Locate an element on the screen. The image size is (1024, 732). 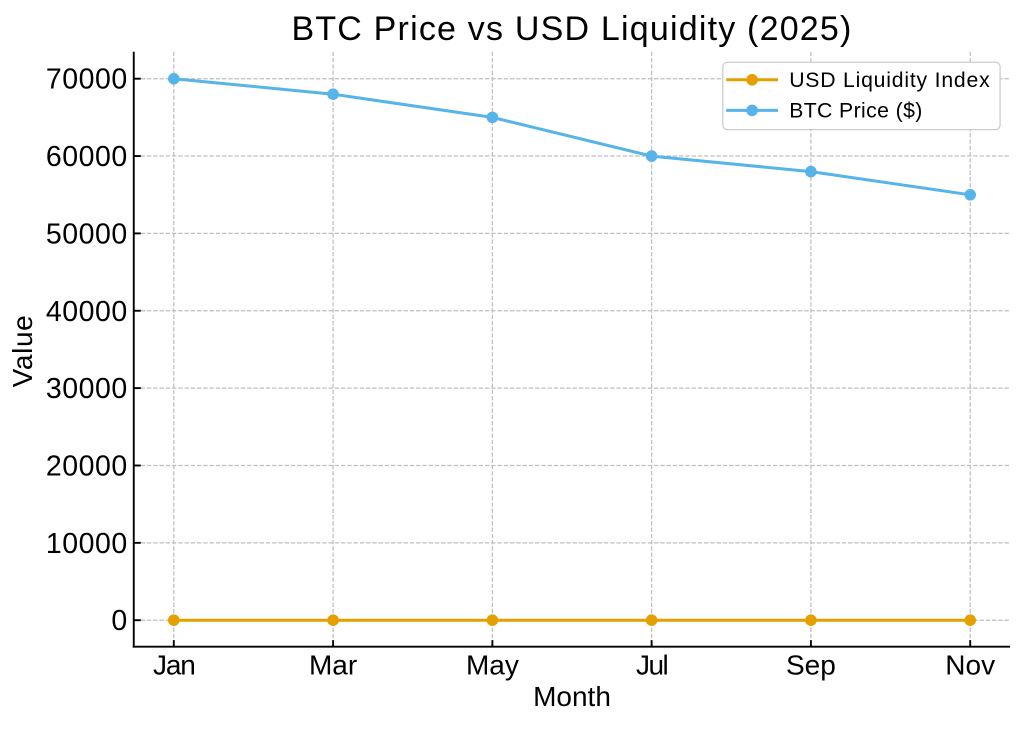
svg-text: Month is located at coordinates (572, 696).